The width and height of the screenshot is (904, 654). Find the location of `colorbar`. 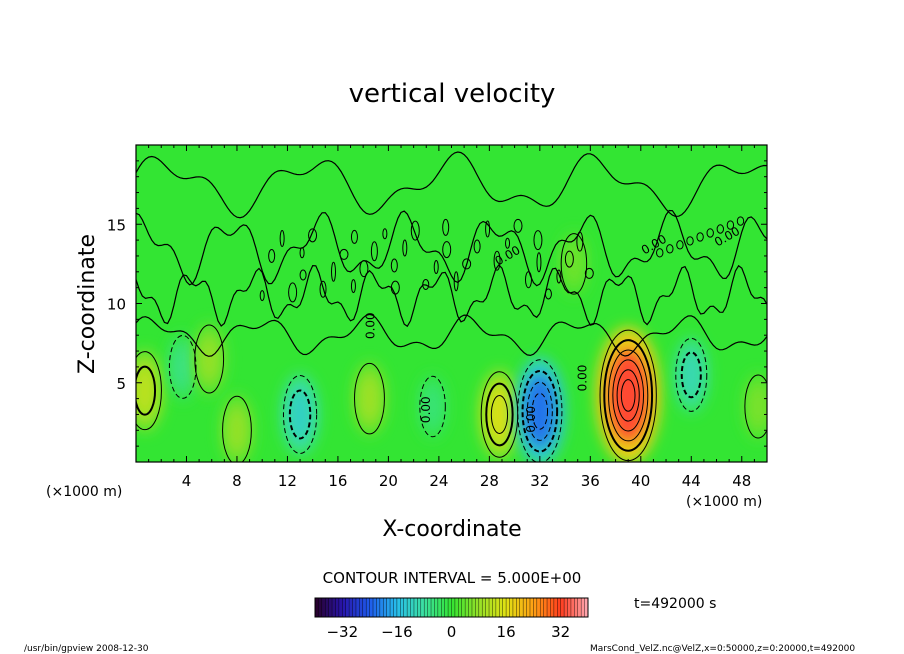

colorbar is located at coordinates (451, 607).